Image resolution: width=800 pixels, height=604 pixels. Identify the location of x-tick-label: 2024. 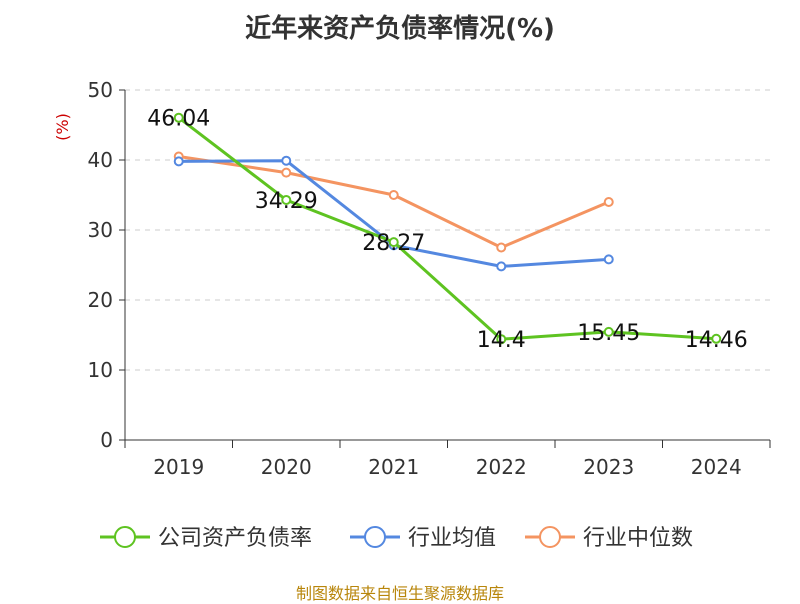
(716, 467).